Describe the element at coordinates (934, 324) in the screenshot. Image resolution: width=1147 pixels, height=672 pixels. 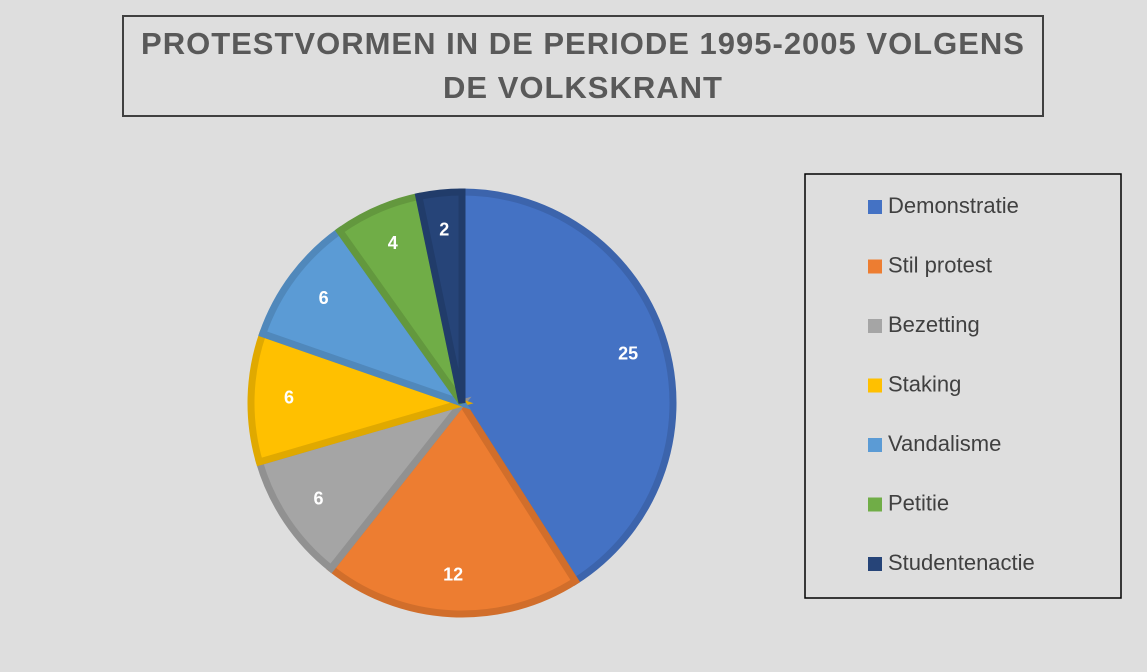
I see `legend-label: Bezetting` at that location.